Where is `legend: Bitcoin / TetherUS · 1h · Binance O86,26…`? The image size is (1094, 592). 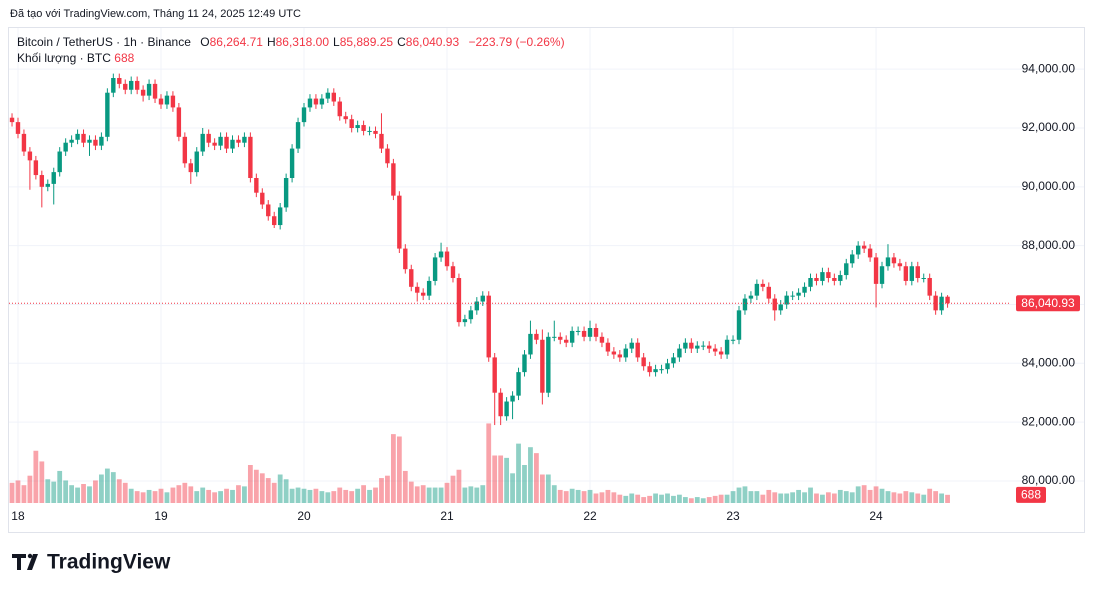 legend: Bitcoin / TetherUS · 1h · Binance O86,26… is located at coordinates (291, 50).